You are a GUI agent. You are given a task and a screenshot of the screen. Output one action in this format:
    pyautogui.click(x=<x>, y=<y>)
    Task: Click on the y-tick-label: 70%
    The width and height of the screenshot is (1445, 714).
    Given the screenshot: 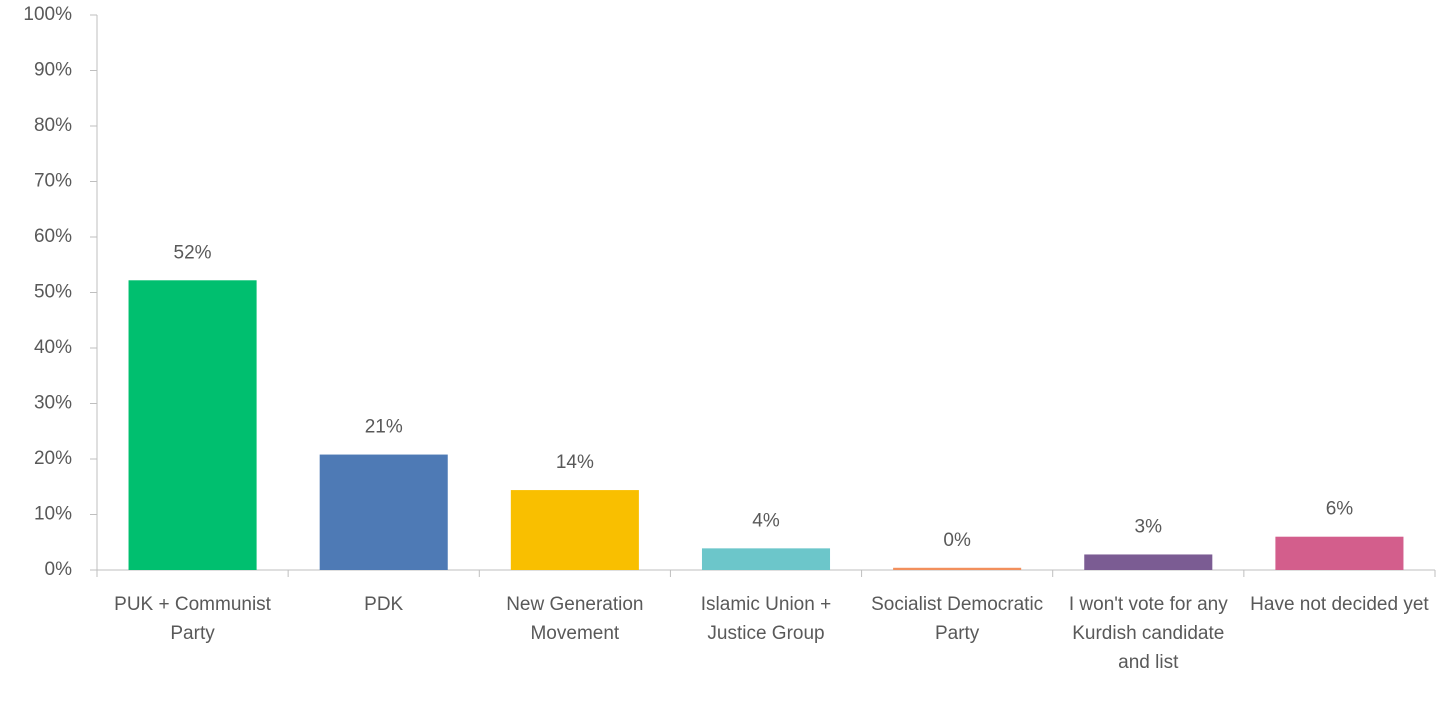 What is the action you would take?
    pyautogui.click(x=53, y=181)
    